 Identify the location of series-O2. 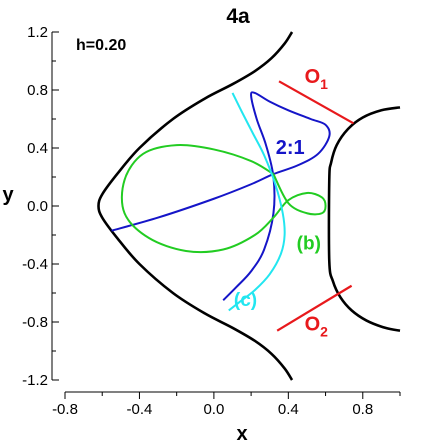
(314, 308).